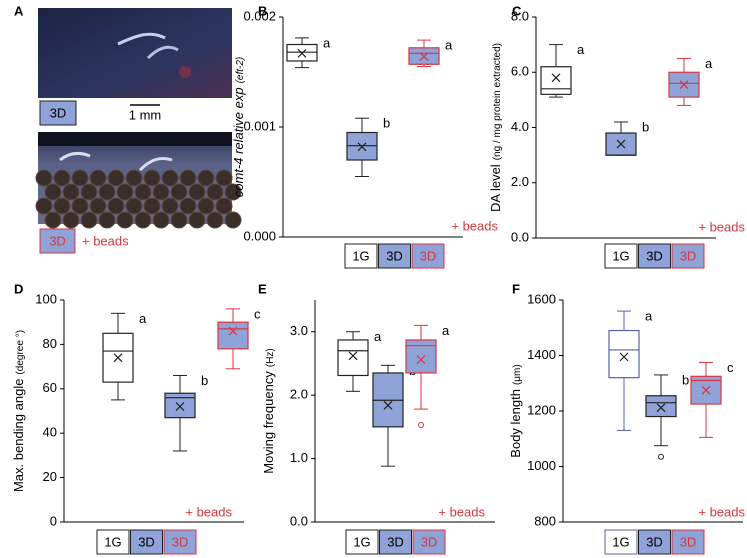 The width and height of the screenshot is (747, 558). Describe the element at coordinates (520, 181) in the screenshot. I see `y-tick-label: 2.0` at that location.